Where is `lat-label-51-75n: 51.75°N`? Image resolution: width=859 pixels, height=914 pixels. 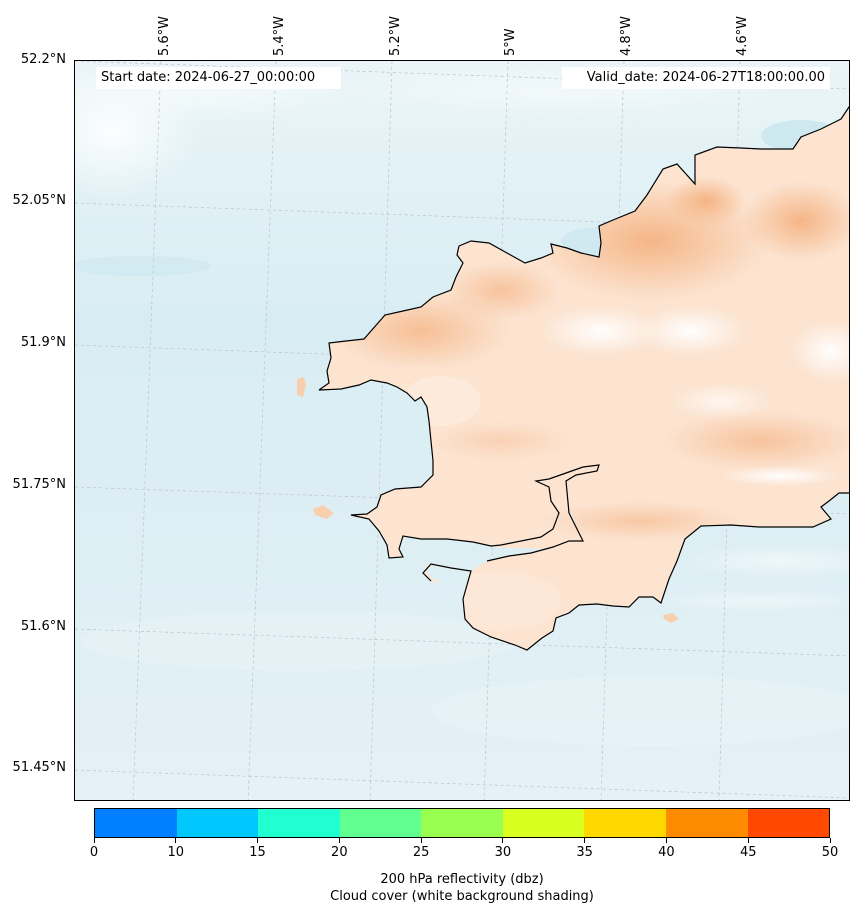 lat-label-51-75n: 51.75°N is located at coordinates (39, 484).